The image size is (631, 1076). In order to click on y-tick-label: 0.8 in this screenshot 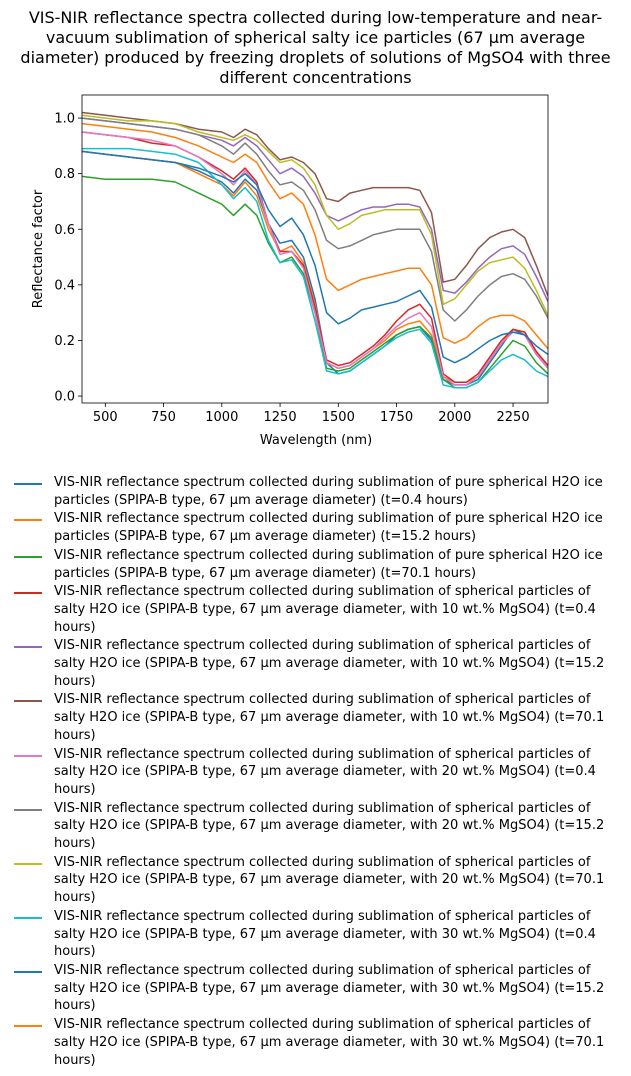, I will do `click(64, 174)`.